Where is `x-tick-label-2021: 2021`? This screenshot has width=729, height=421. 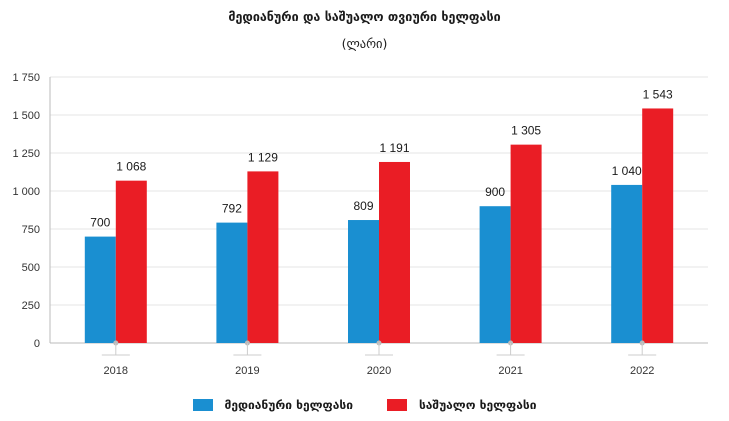
x-tick-label-2021: 2021 is located at coordinates (510, 371).